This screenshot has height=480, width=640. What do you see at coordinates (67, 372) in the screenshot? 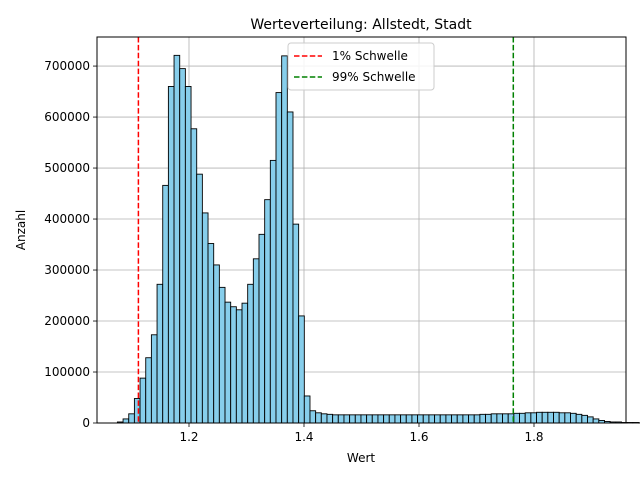
I see `y-tick-label: 100000` at bounding box center [67, 372].